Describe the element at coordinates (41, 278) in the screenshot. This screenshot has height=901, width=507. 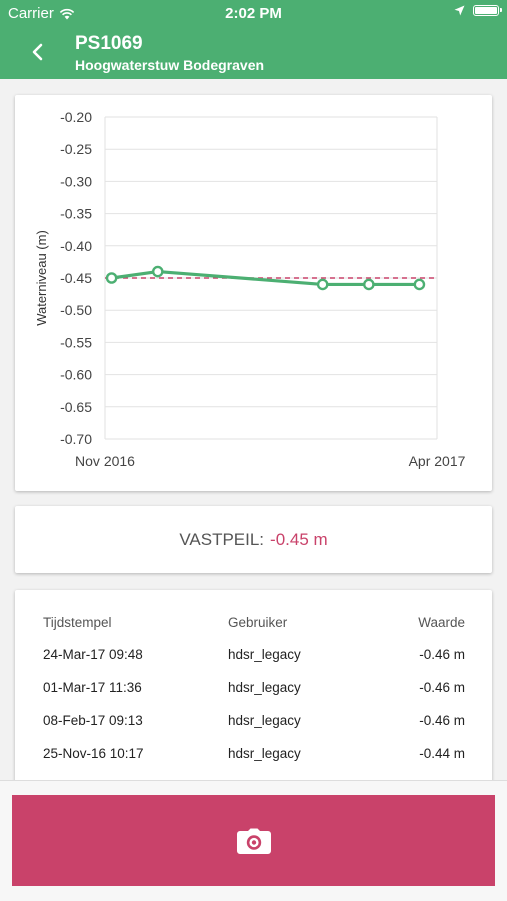
I see `y-axis-label: Waterniveau (m)` at that location.